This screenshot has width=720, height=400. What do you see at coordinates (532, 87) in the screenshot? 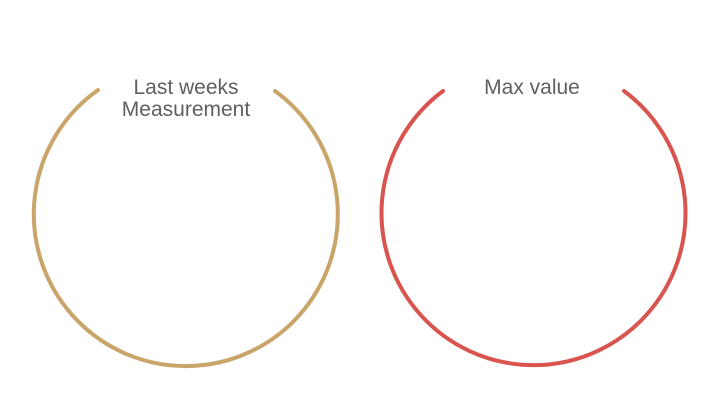
I see `ring-max-value-label: Max value` at bounding box center [532, 87].